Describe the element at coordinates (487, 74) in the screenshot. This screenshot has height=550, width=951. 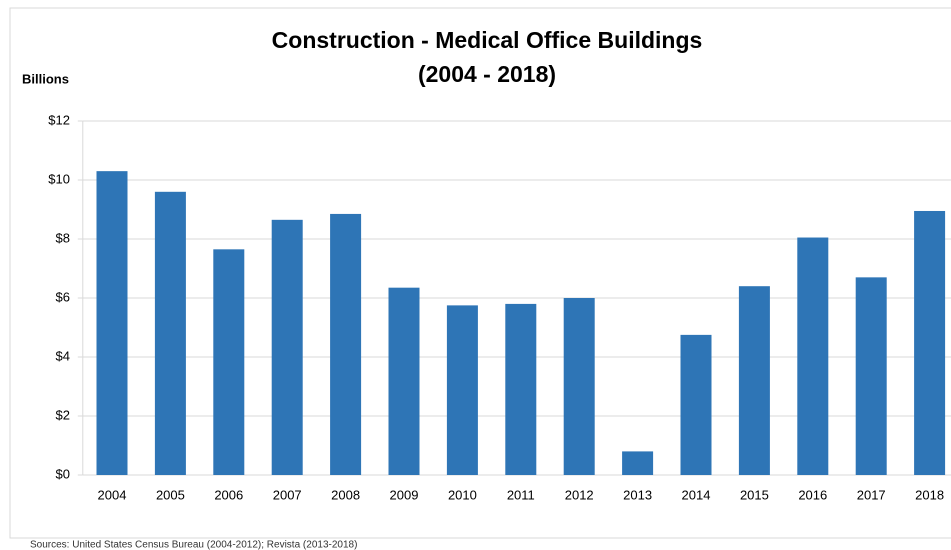
I see `chart-subtitle: (2004 - 2018)` at that location.